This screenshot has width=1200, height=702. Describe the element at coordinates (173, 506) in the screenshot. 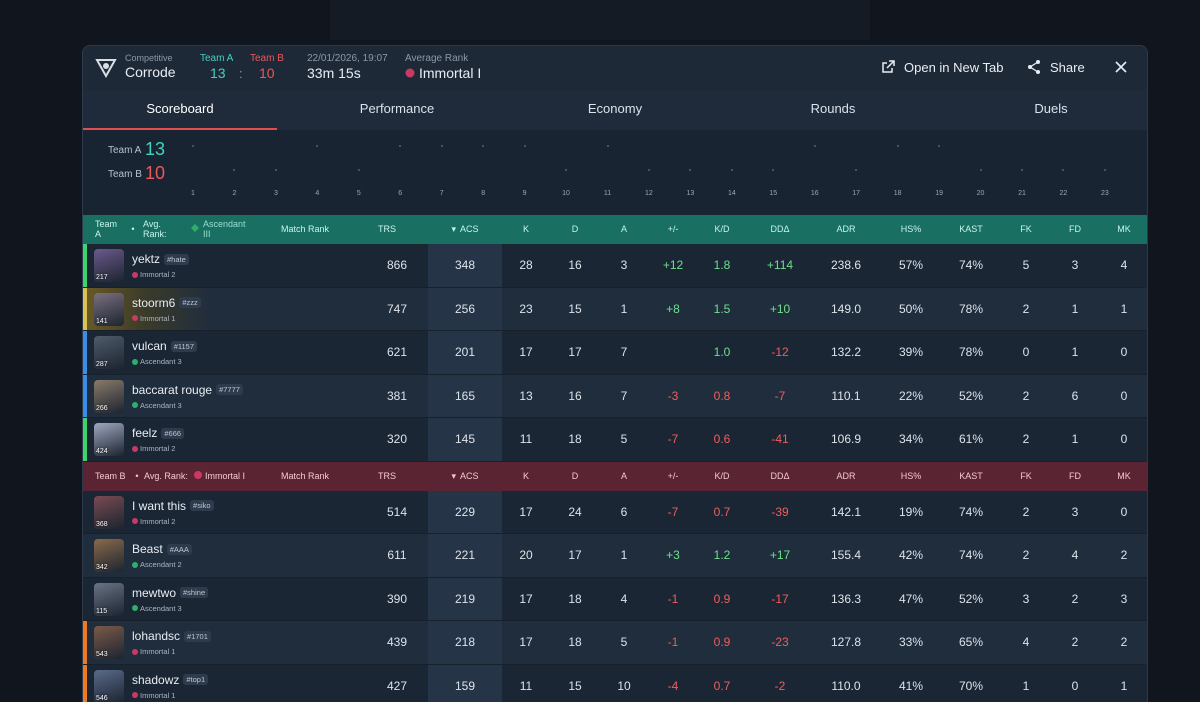

I see `player-name-group: I want this #siko` at that location.